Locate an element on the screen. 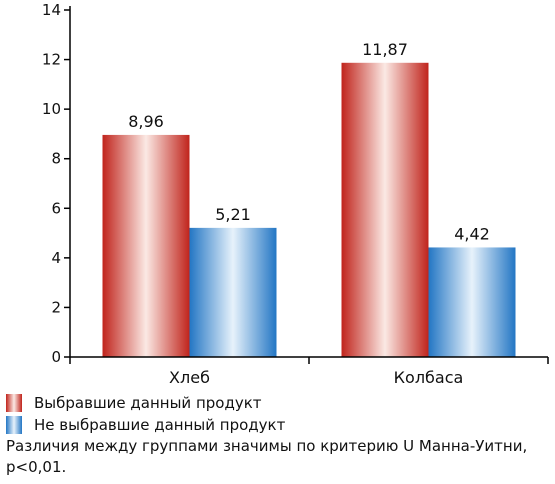 This screenshot has width=555, height=484. y-tick-label: 6 is located at coordinates (56, 208).